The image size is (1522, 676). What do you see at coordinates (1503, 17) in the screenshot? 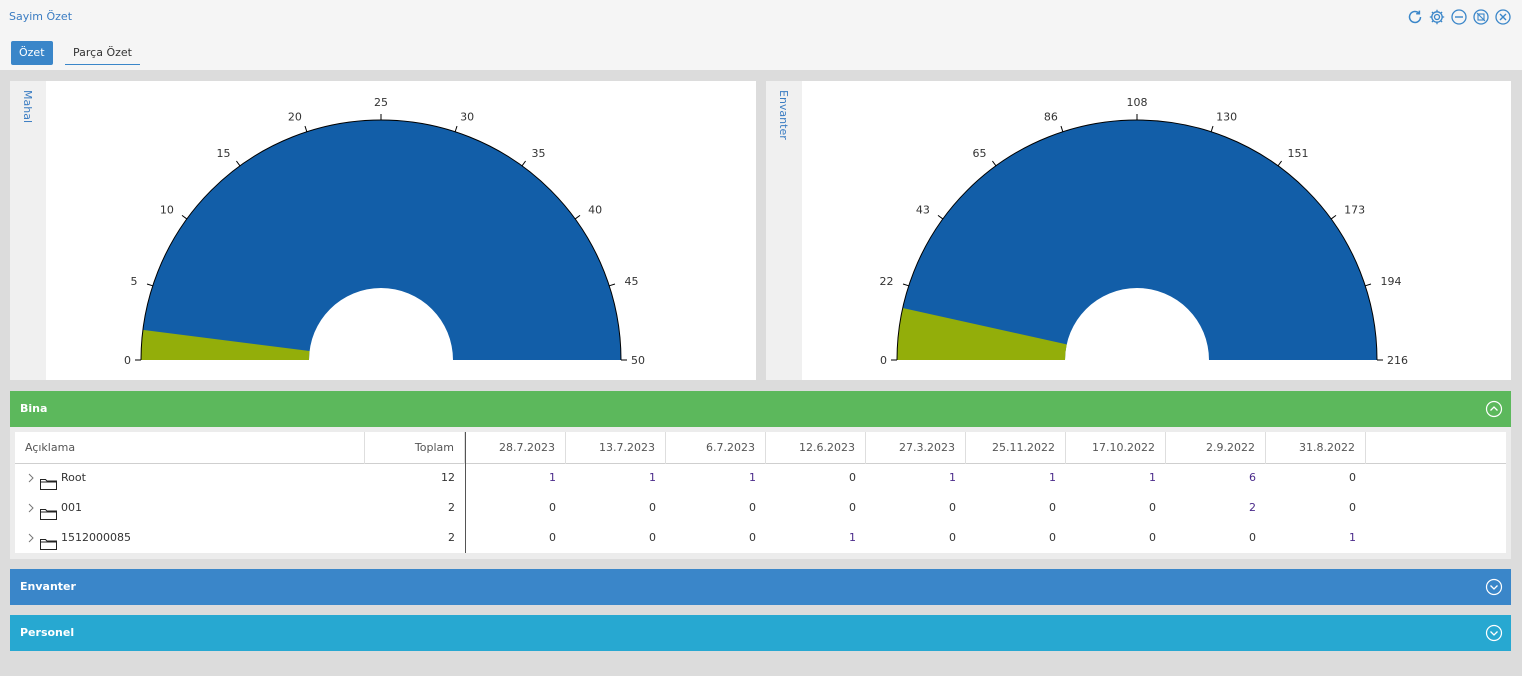
I see `close-icon` at bounding box center [1503, 17].